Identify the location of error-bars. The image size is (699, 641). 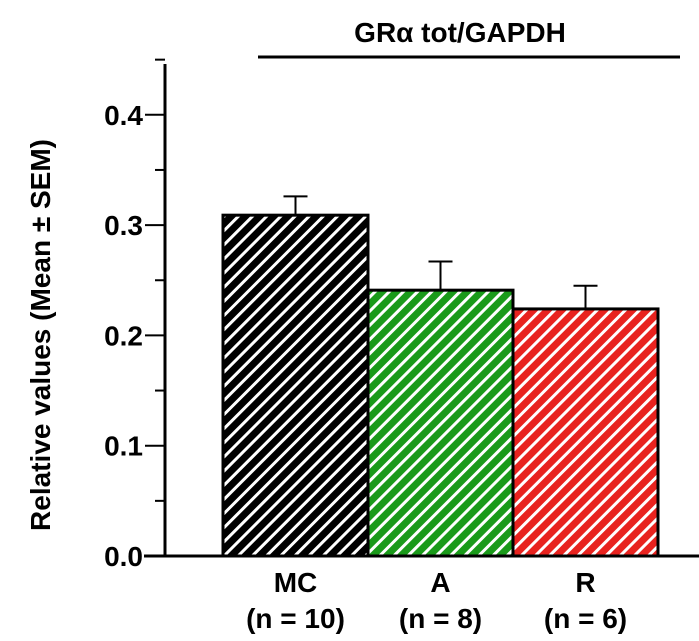
(440, 252).